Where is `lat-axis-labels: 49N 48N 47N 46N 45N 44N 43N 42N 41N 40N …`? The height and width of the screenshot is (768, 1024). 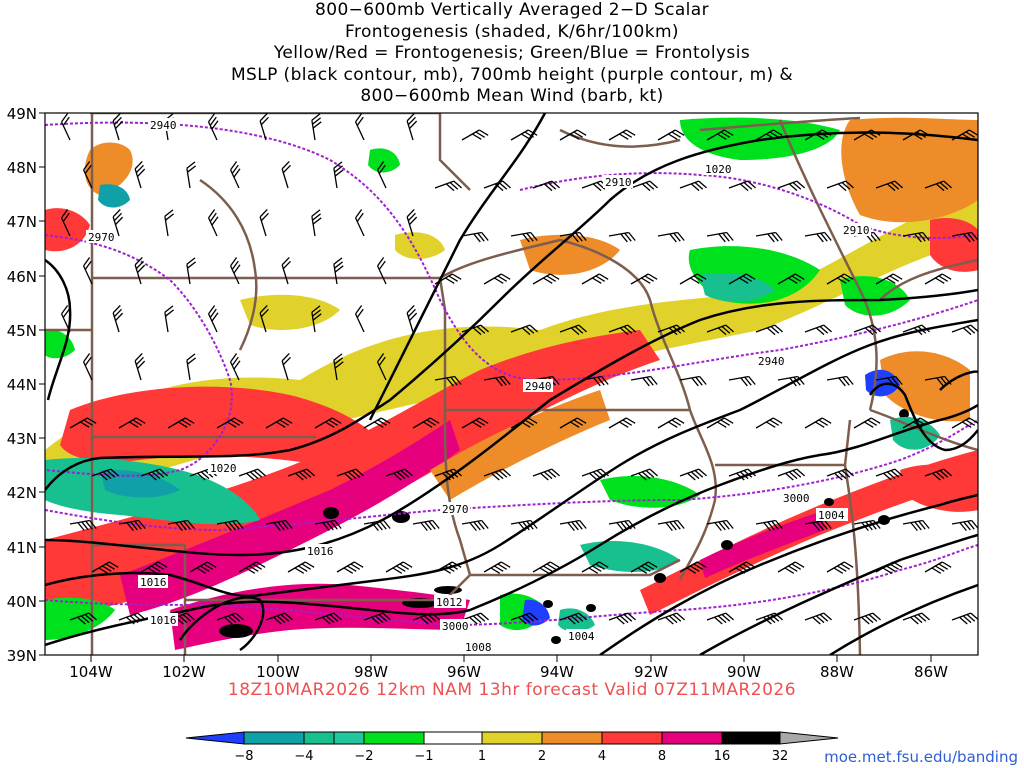
lat-axis-labels: 49N 48N 47N 46N 45N 44N 43N 42N 41N 40N … is located at coordinates (22, 385).